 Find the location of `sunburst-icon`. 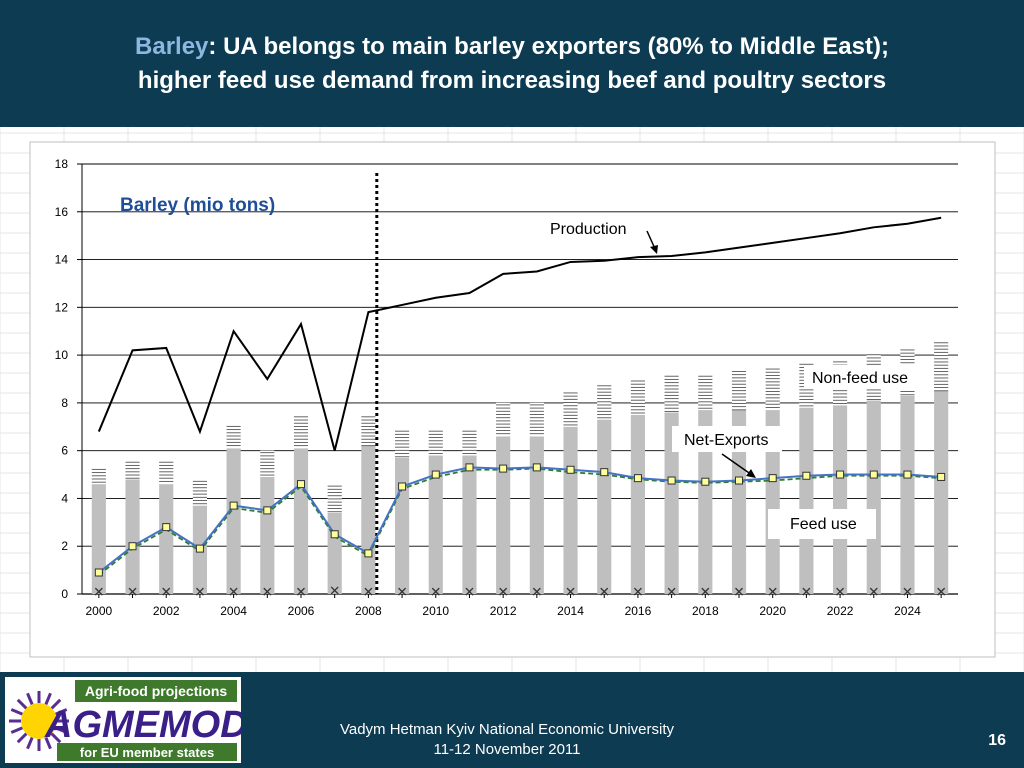

sunburst-icon is located at coordinates (39, 721).